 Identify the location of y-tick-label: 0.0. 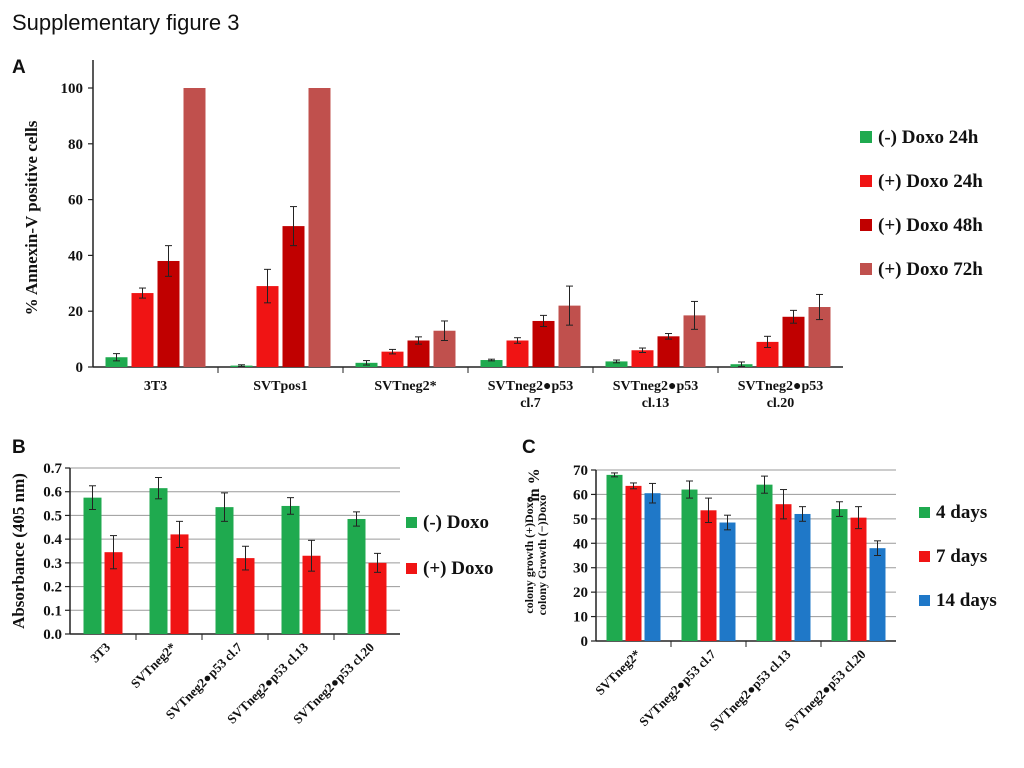
(52, 635).